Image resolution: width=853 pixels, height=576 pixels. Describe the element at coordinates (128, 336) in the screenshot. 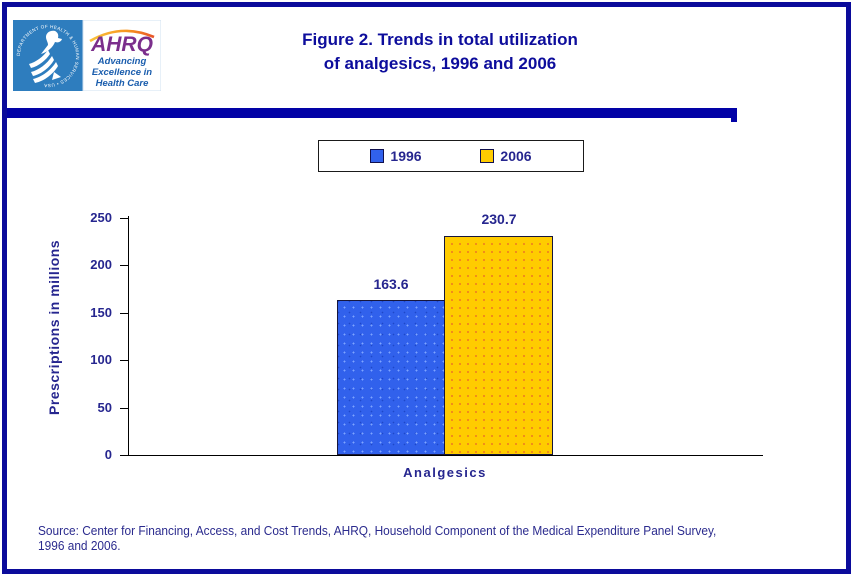

I see `y-axis-line` at that location.